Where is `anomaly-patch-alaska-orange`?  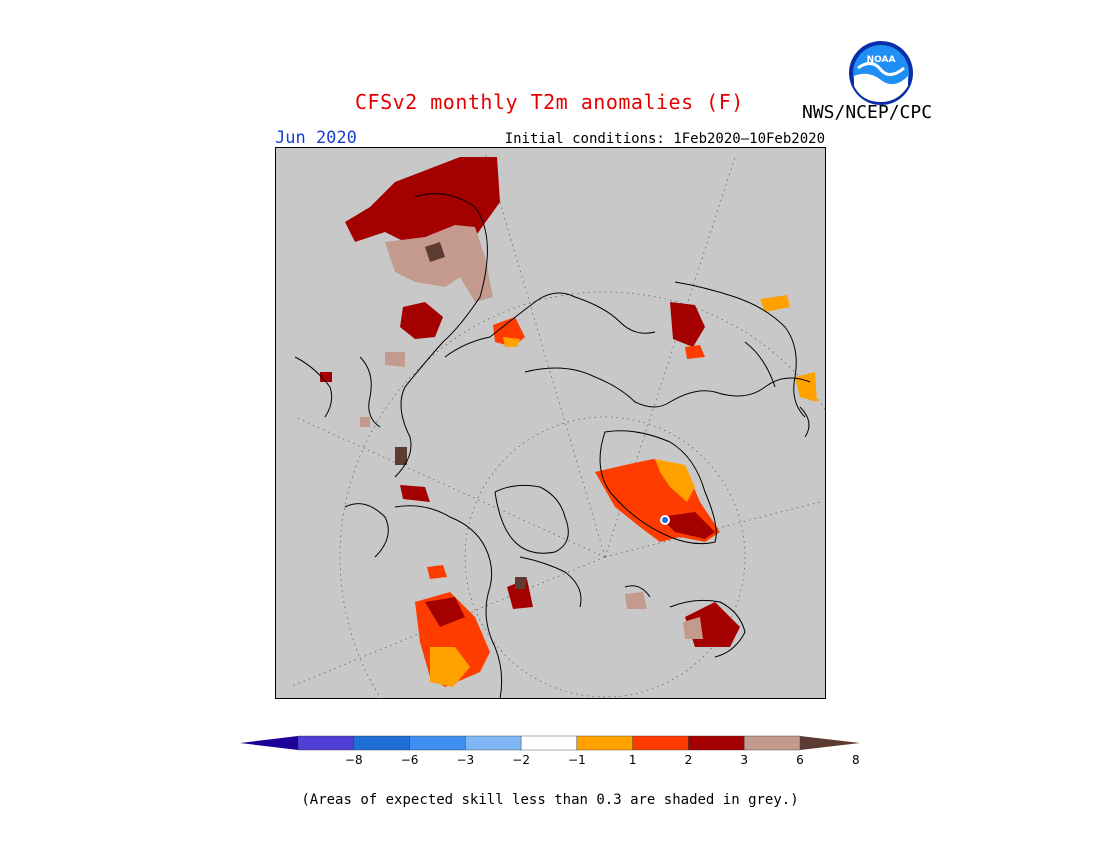 anomaly-patch-alaska-orange is located at coordinates (450, 667).